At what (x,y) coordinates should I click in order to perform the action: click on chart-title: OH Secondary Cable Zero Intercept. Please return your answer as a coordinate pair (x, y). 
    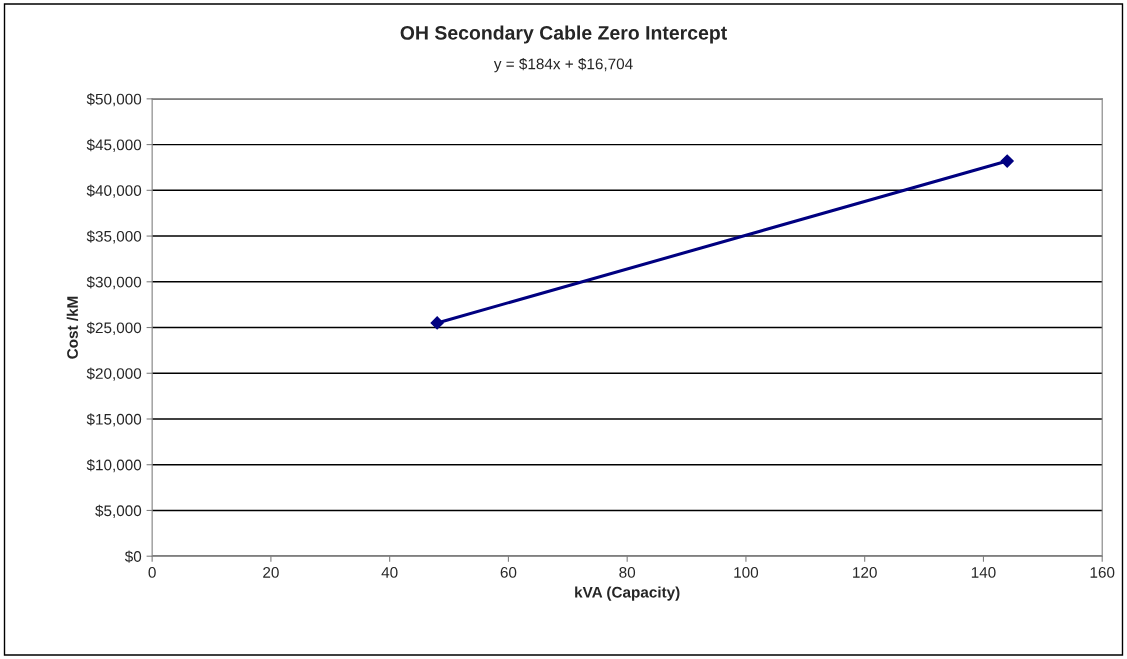
    Looking at the image, I should click on (563, 34).